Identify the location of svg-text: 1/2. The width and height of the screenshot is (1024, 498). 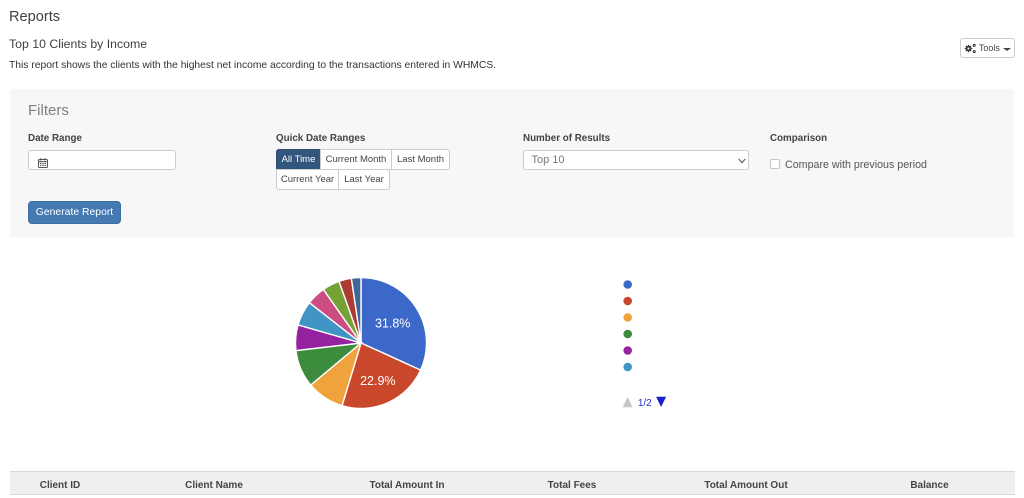
(645, 403).